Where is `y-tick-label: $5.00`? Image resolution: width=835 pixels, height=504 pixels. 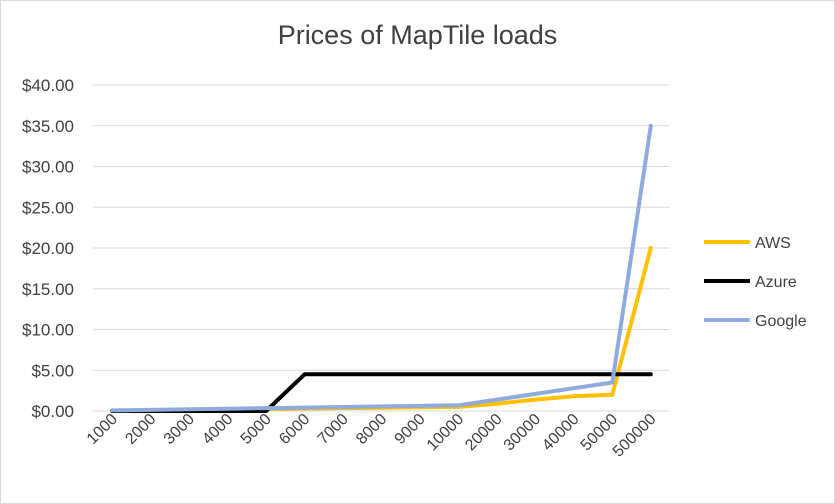 y-tick-label: $5.00 is located at coordinates (52, 370).